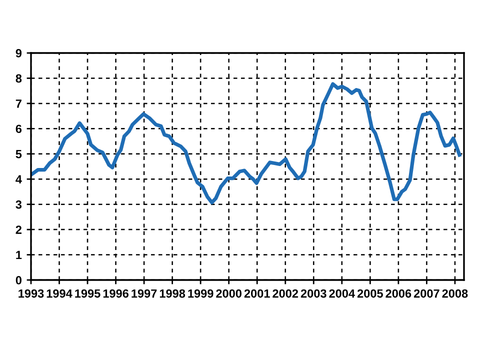  I want to click on x-tick-label: 2005, so click(370, 293).